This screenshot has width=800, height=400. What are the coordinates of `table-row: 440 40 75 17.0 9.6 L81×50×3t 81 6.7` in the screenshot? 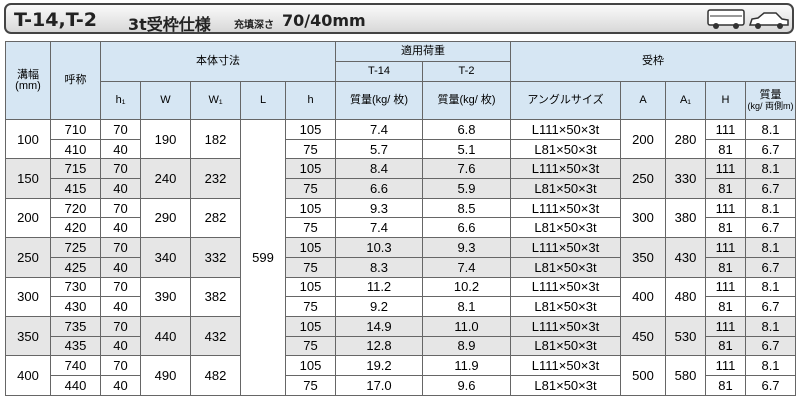 It's located at (401, 385).